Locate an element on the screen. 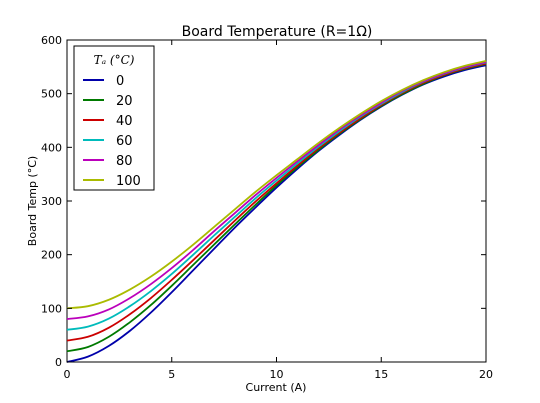 The image size is (540, 403). legend-label-40: 40 is located at coordinates (124, 121).